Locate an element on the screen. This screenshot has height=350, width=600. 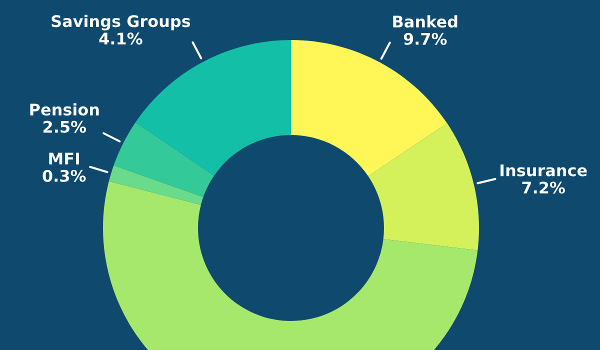
text: 0.3% is located at coordinates (64, 176).